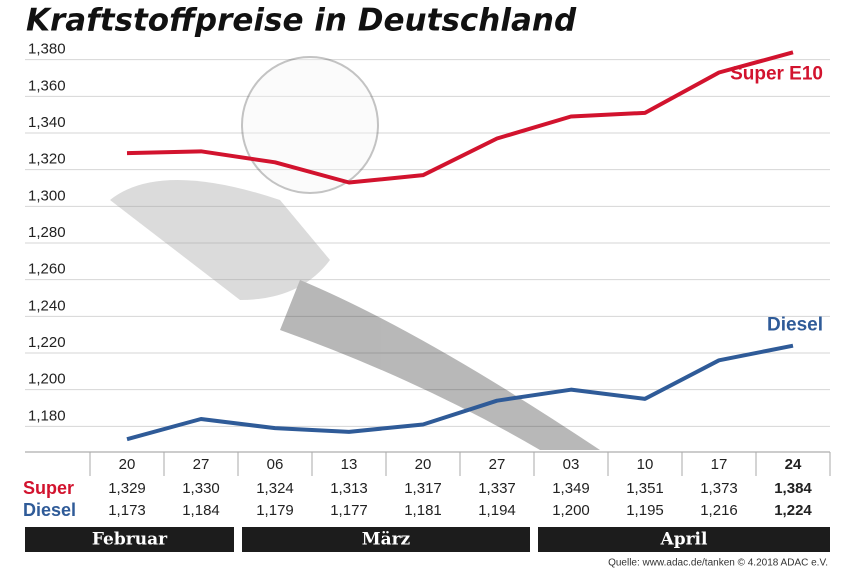 This screenshot has height=570, width=855. I want to click on chart-title: Kraftstoffpreise in Deutschland, so click(301, 21).